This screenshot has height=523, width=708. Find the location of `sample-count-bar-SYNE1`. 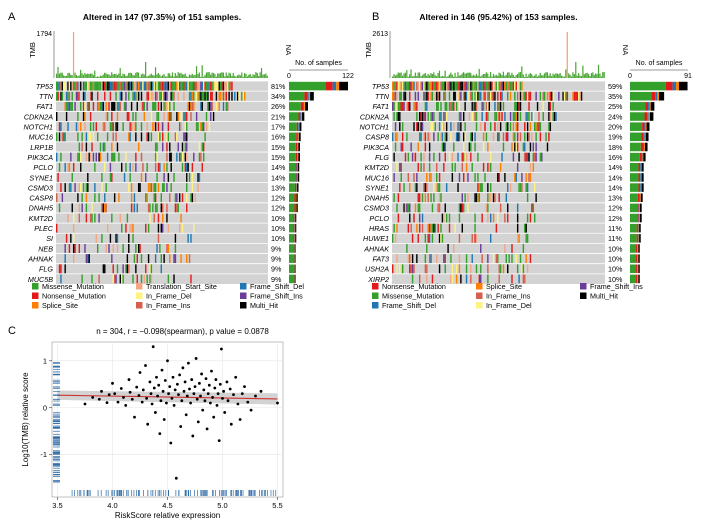

sample-count-bar-SYNE1 is located at coordinates (297, 177).